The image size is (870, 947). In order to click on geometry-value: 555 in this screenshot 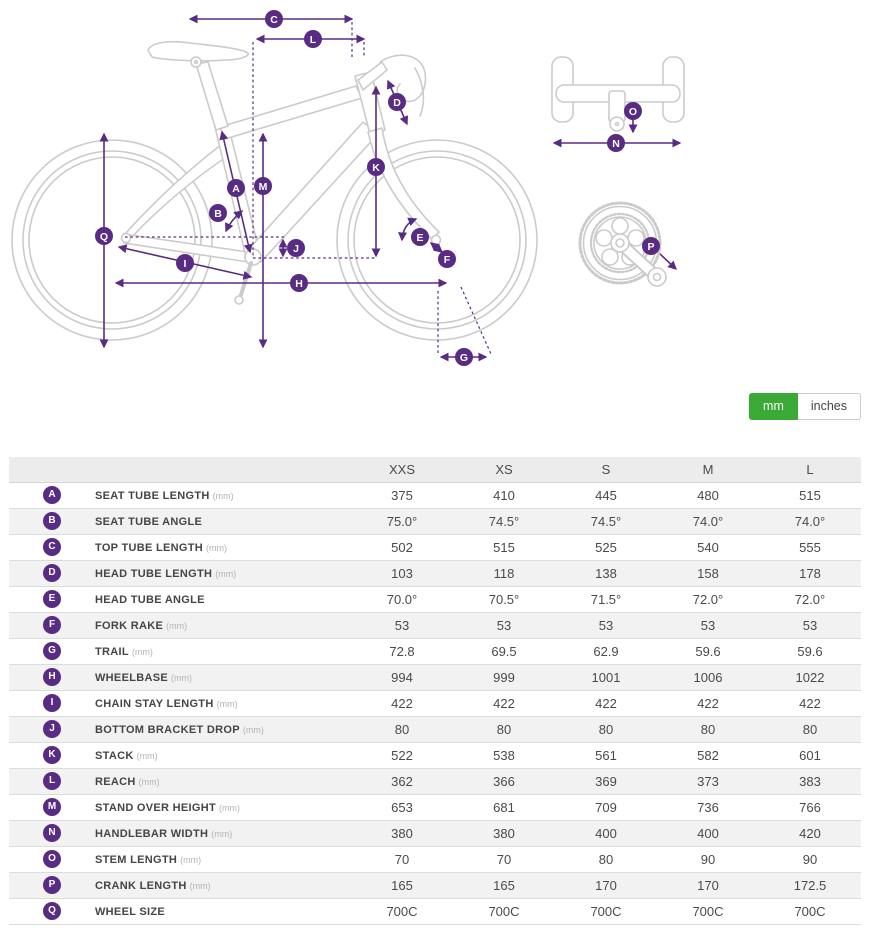, I will do `click(810, 547)`.